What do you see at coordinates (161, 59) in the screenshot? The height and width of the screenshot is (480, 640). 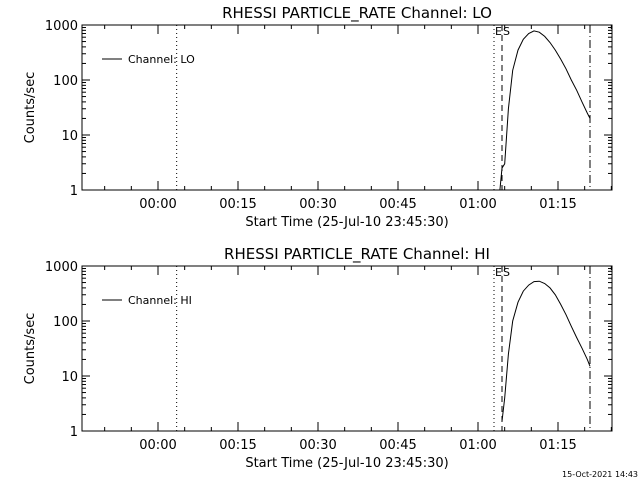 I see `legend-entry: Channel: LO` at bounding box center [161, 59].